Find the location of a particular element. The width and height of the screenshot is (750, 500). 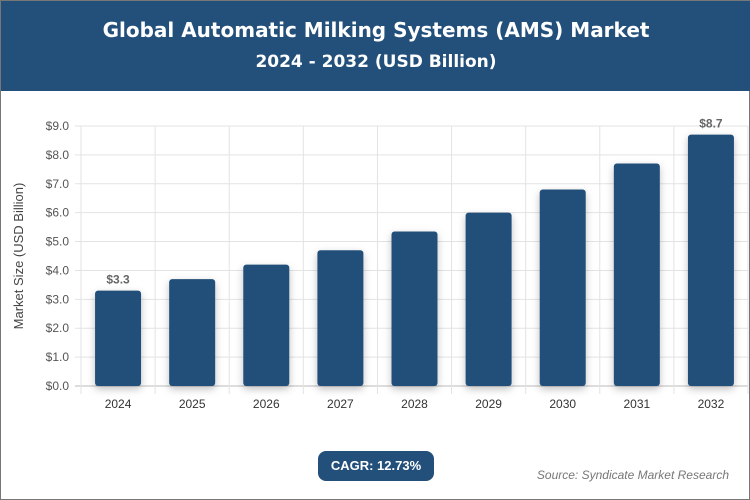

source-note: Source: Syndicate Market Research is located at coordinates (632, 475).